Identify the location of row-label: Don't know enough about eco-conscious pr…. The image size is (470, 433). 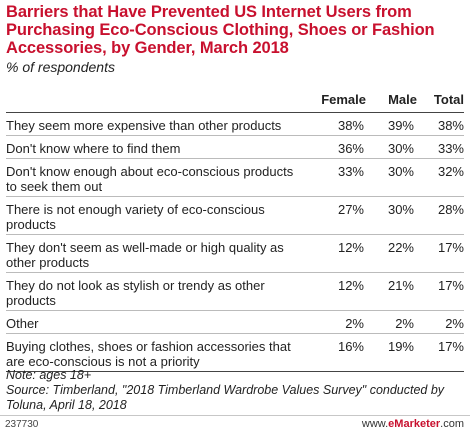
(150, 179).